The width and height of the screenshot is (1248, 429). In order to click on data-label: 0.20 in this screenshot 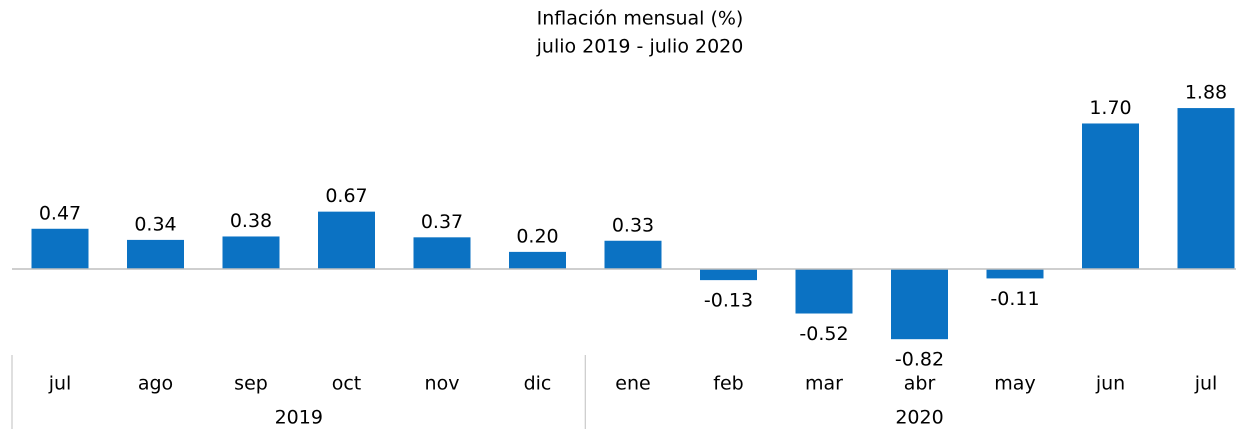, I will do `click(537, 236)`.